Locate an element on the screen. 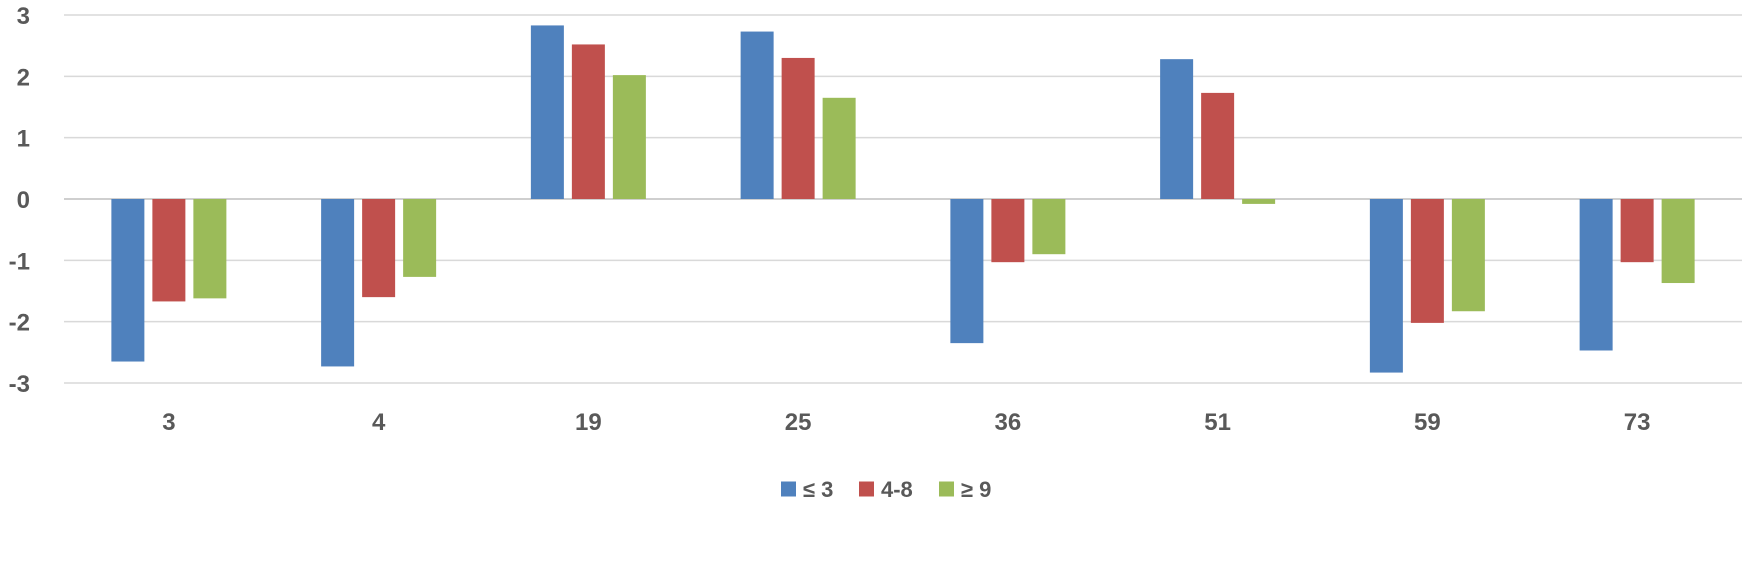 This screenshot has width=1750, height=568. y-axis-ticks: 3 2 1 0 -1 -2 -3 is located at coordinates (19, 200).